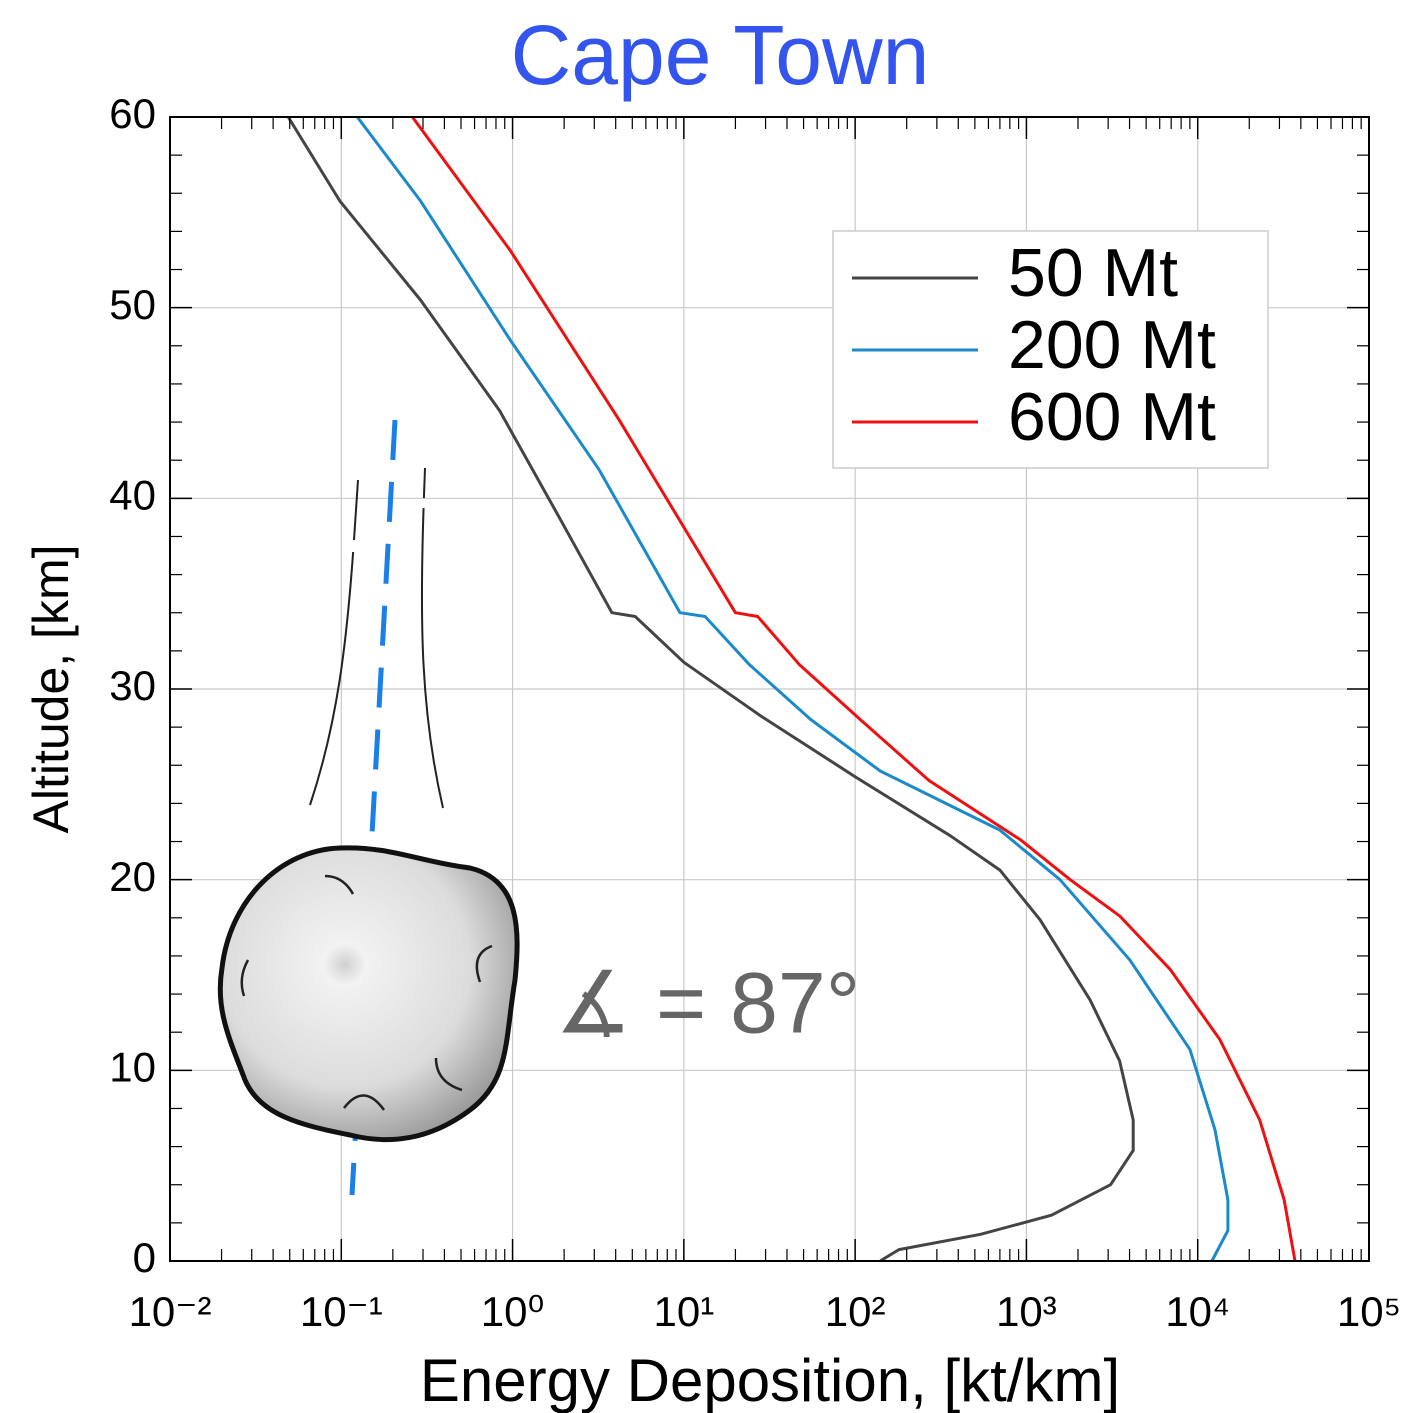 This screenshot has width=1409, height=1413. I want to click on x-tick-label: 10⁻², so click(170, 1311).